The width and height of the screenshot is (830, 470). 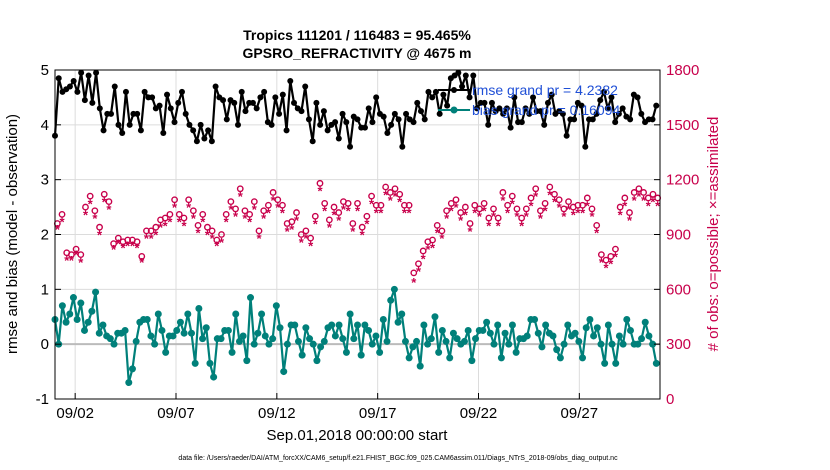 I want to click on y-tick-label-left: 3, so click(x=45, y=180).